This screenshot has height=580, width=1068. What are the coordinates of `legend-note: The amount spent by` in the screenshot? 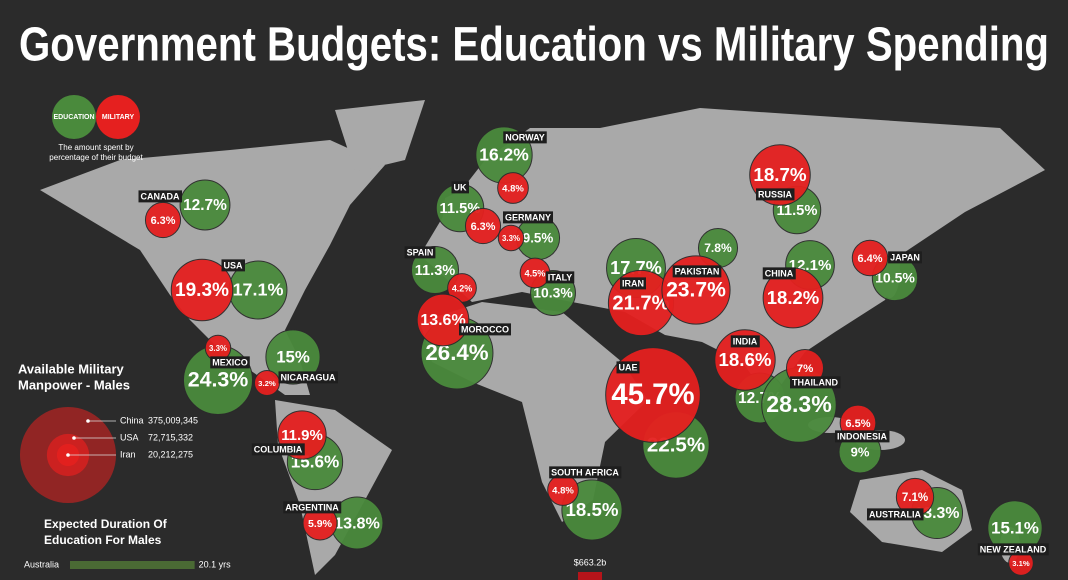 It's located at (95, 147).